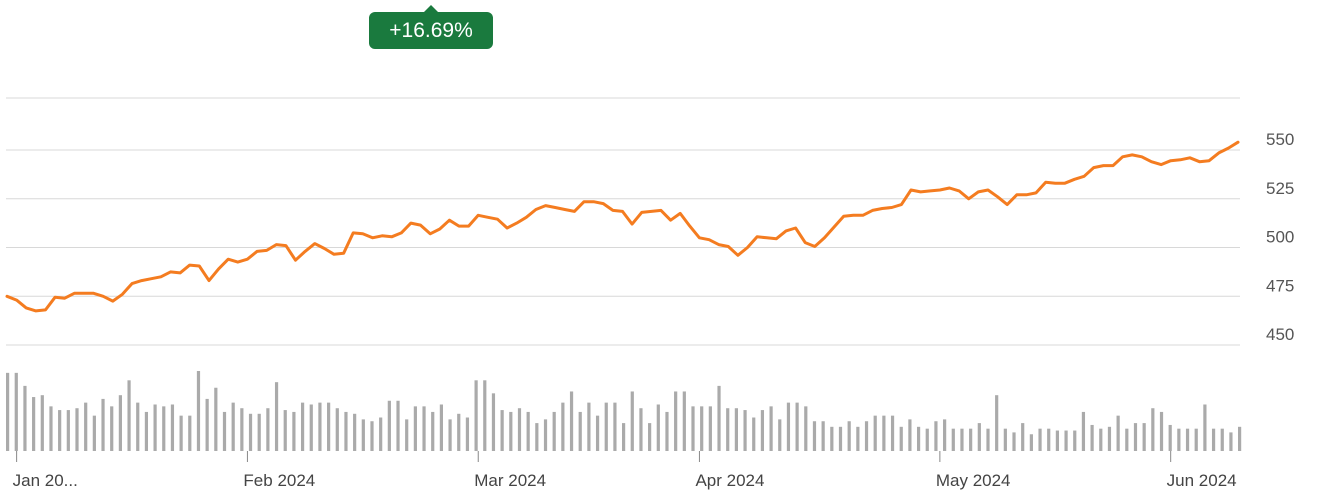 The width and height of the screenshot is (1324, 502). Describe the element at coordinates (729, 480) in the screenshot. I see `x-tick-label: Apr 2024` at that location.